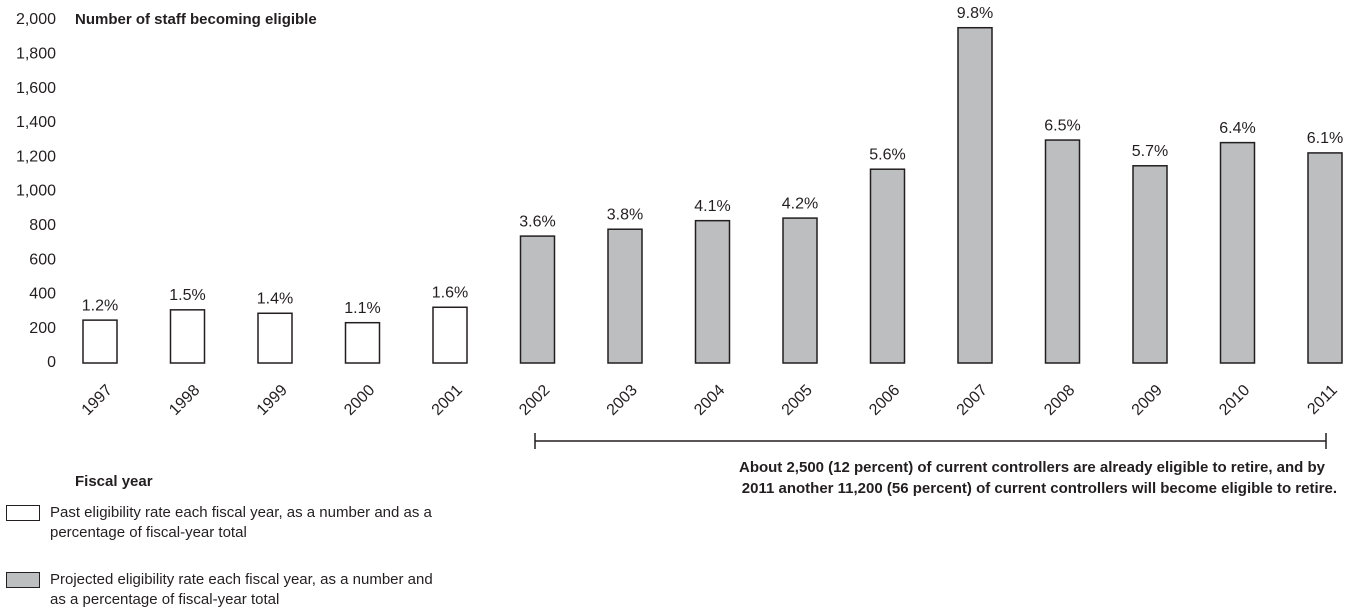 This screenshot has width=1355, height=610. Describe the element at coordinates (972, 400) in the screenshot. I see `x-tick-label: 2007` at that location.